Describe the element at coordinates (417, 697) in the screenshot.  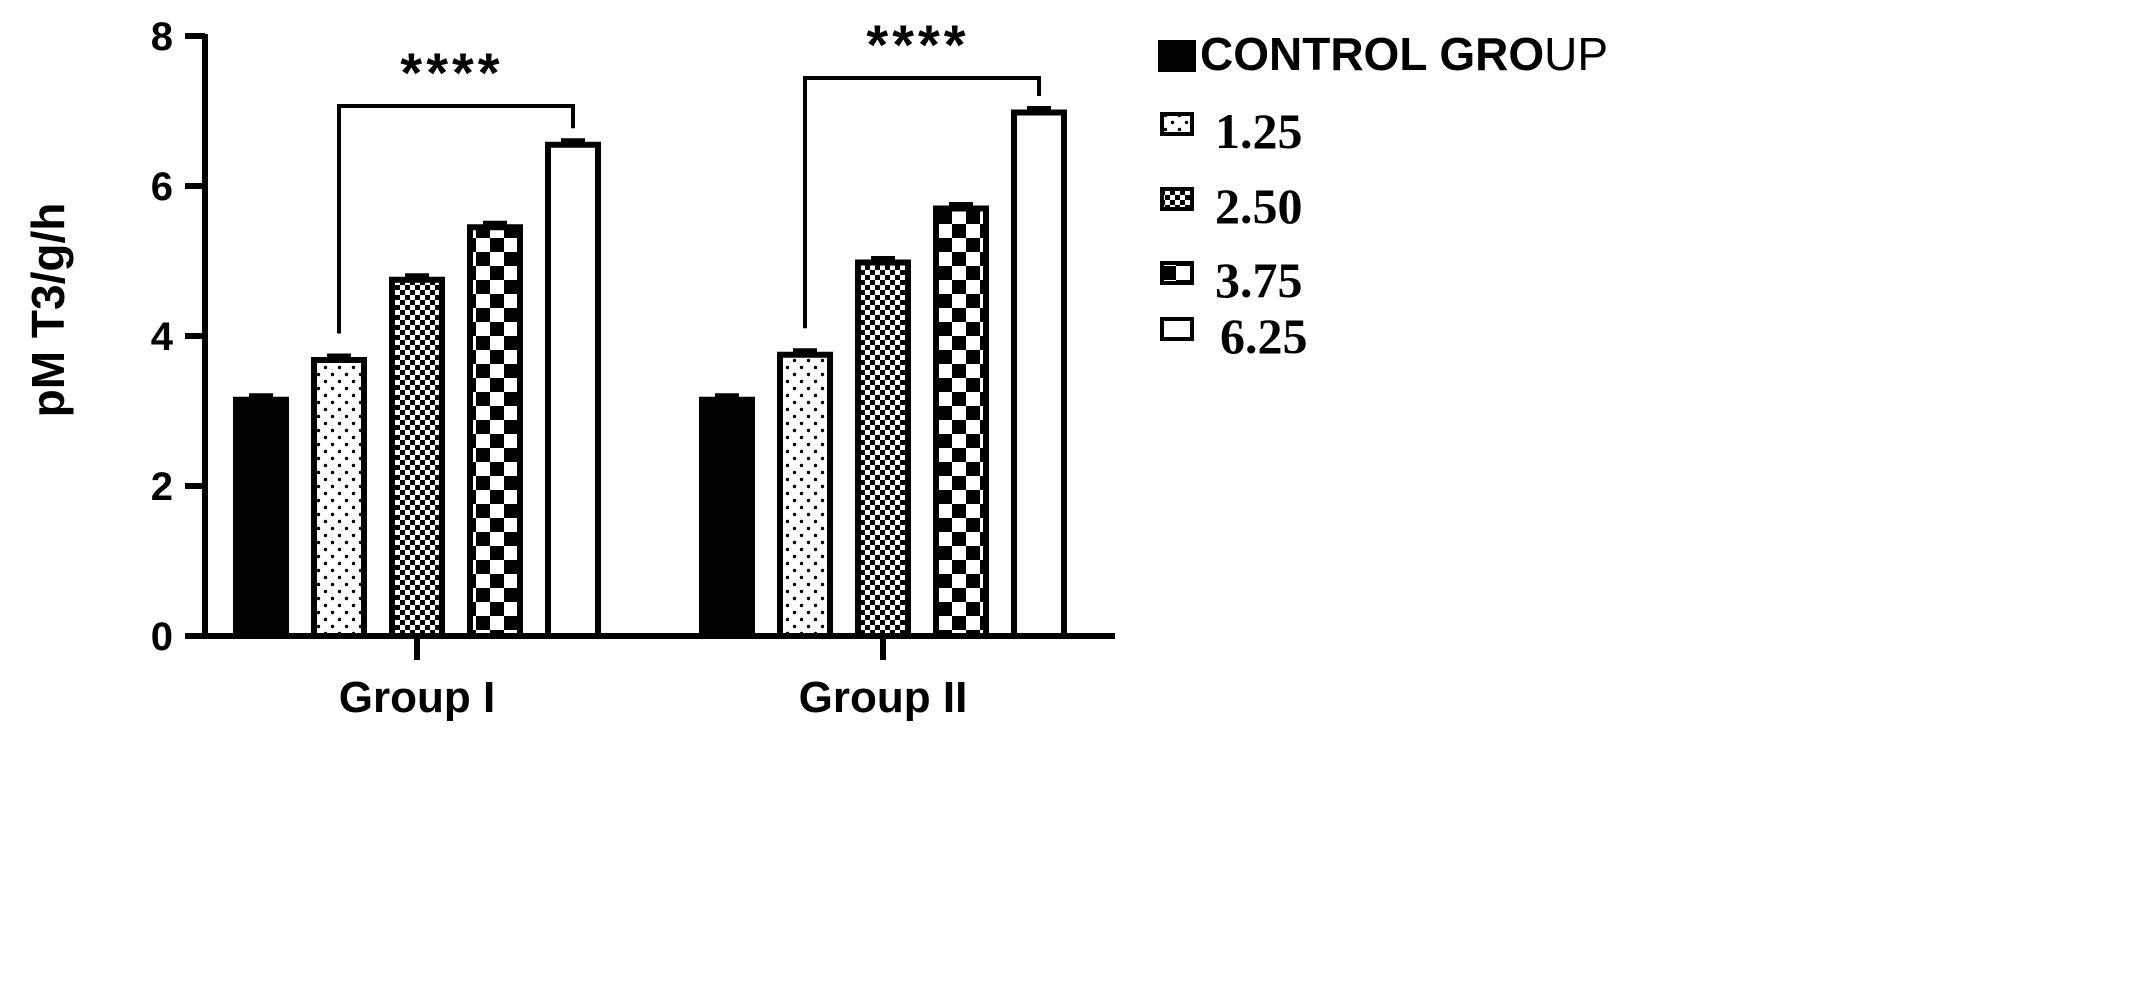
I see `x-category-label: Group I` at that location.